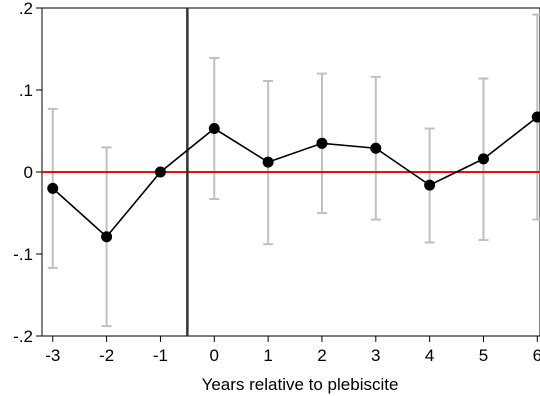 The height and width of the screenshot is (396, 540). Describe the element at coordinates (483, 355) in the screenshot. I see `x-tick-label: 5` at that location.